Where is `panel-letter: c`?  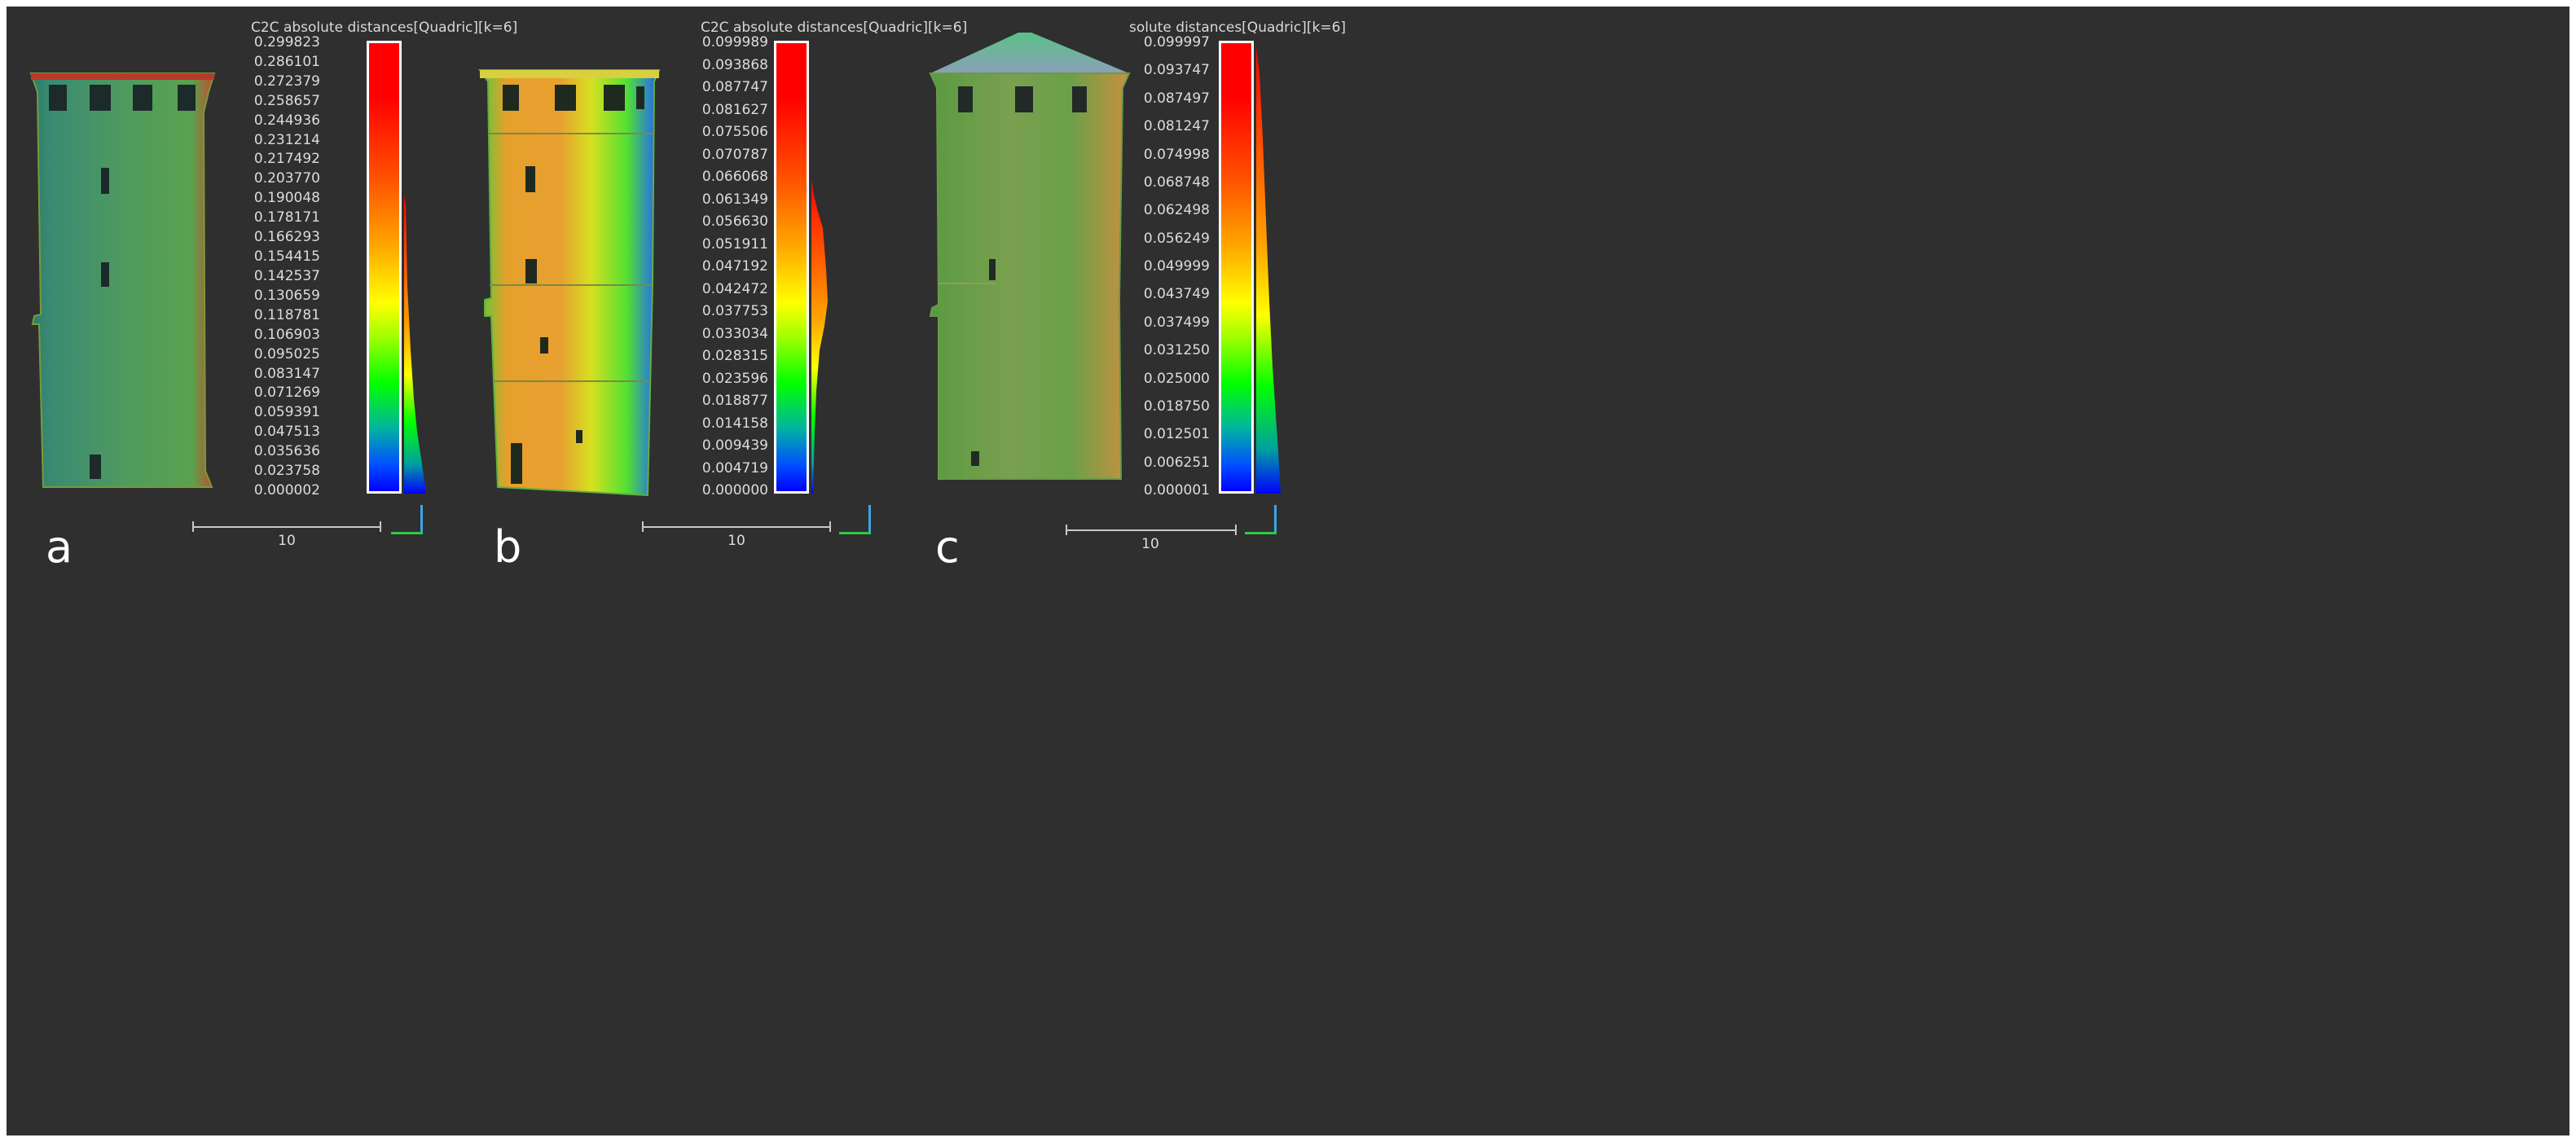 panel-letter: c is located at coordinates (947, 547).